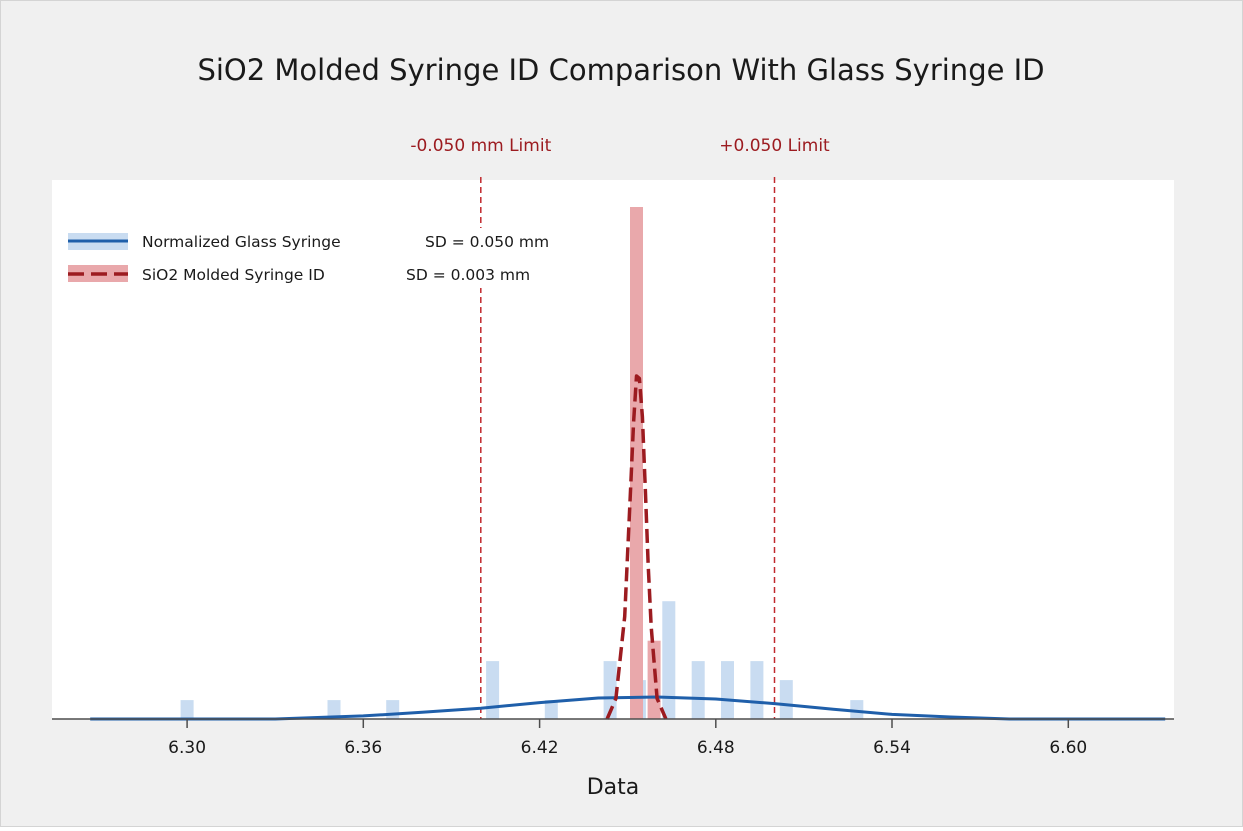  What do you see at coordinates (774, 146) in the screenshot?
I see `limit-label: +0.050 Limit` at bounding box center [774, 146].